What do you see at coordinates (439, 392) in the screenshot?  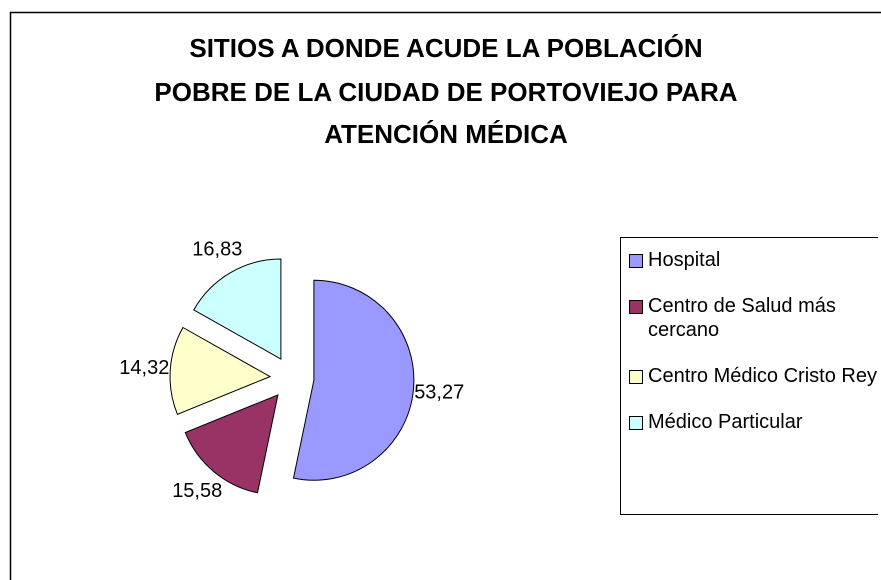 I see `data-label: 53,27` at bounding box center [439, 392].